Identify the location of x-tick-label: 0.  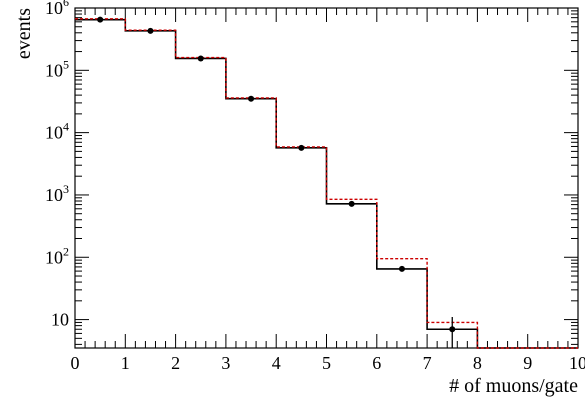
(75, 363).